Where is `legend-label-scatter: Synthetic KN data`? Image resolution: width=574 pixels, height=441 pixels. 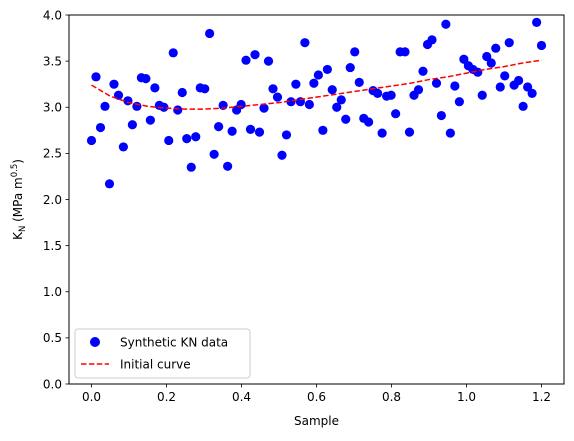 legend-label-scatter: Synthetic KN data is located at coordinates (174, 343).